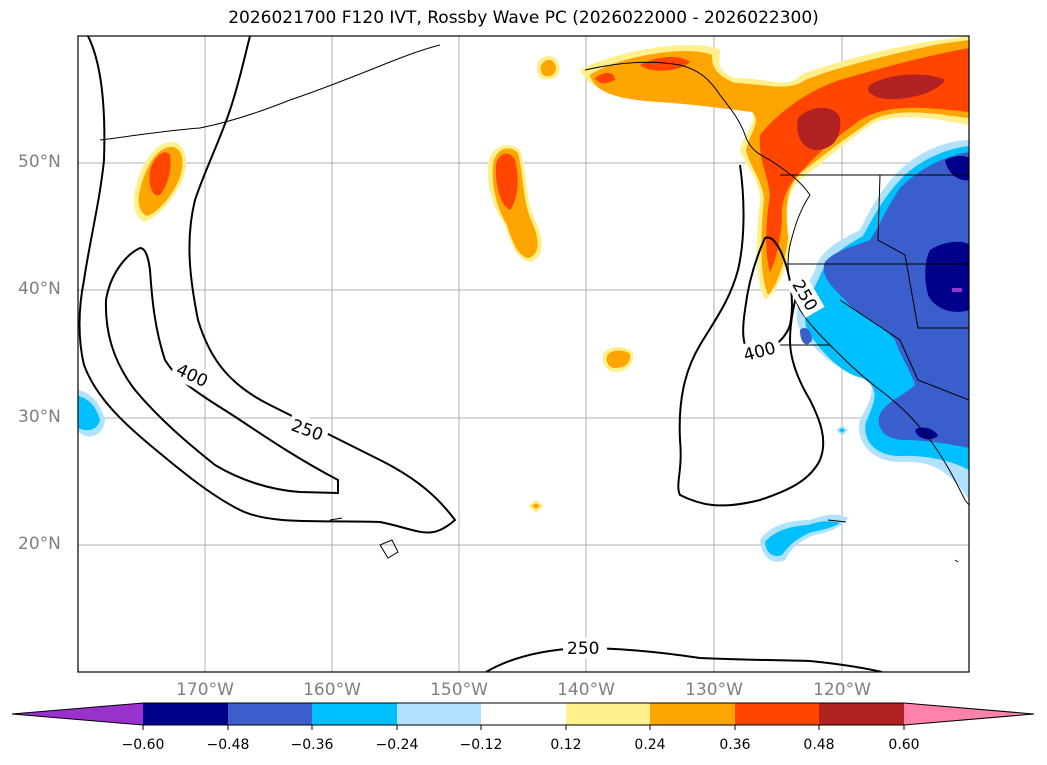 Image resolution: width=1047 pixels, height=765 pixels. I want to click on colorbar-tick-4: −0.24, so click(397, 745).